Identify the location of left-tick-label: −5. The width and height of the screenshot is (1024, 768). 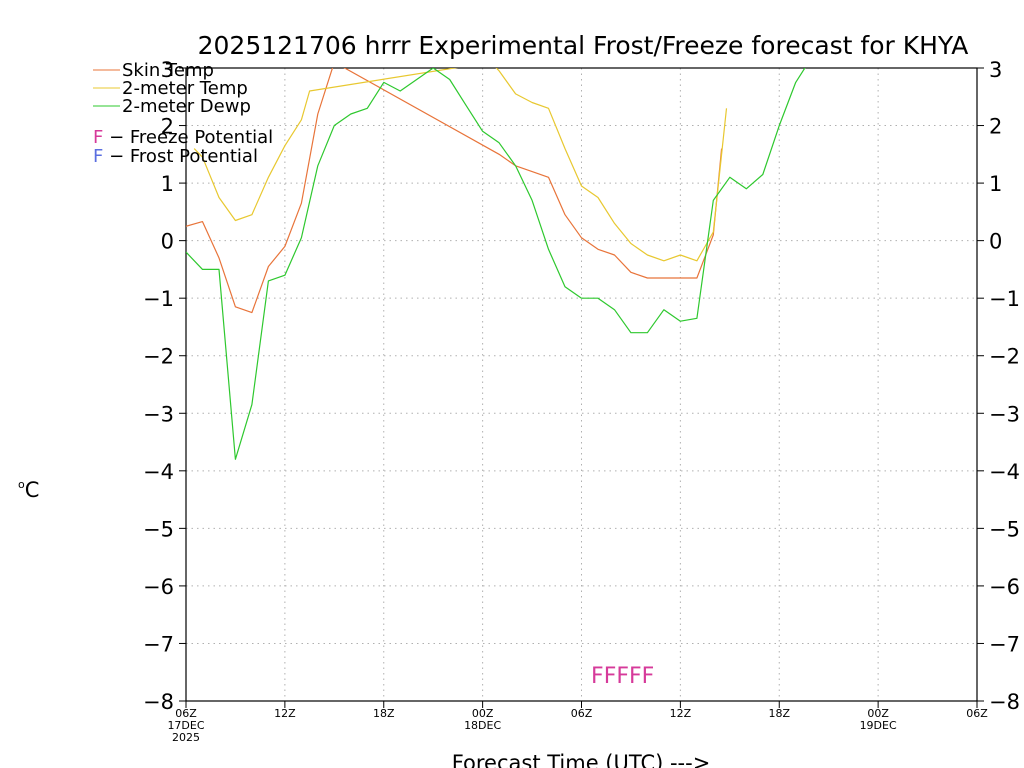
(158, 529).